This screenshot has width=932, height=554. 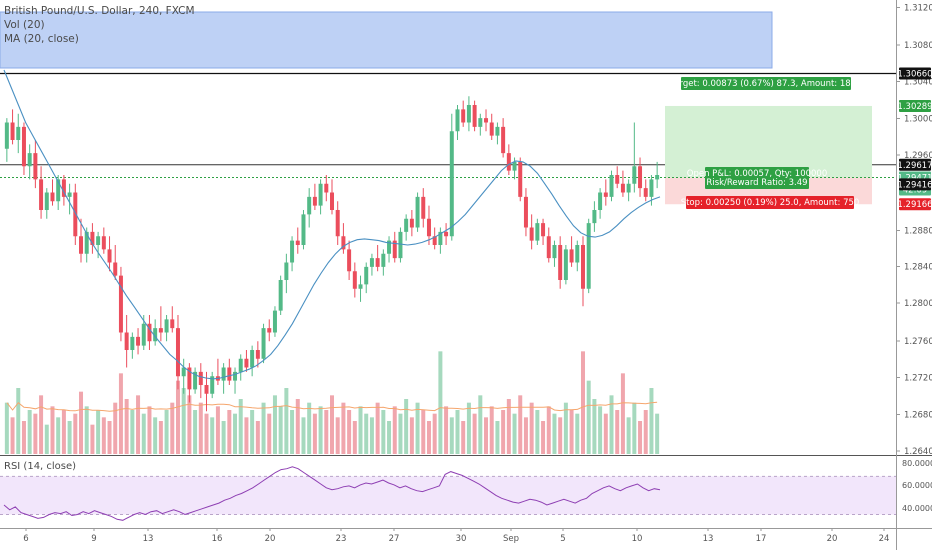 I want to click on rsi-band, so click(x=448, y=495).